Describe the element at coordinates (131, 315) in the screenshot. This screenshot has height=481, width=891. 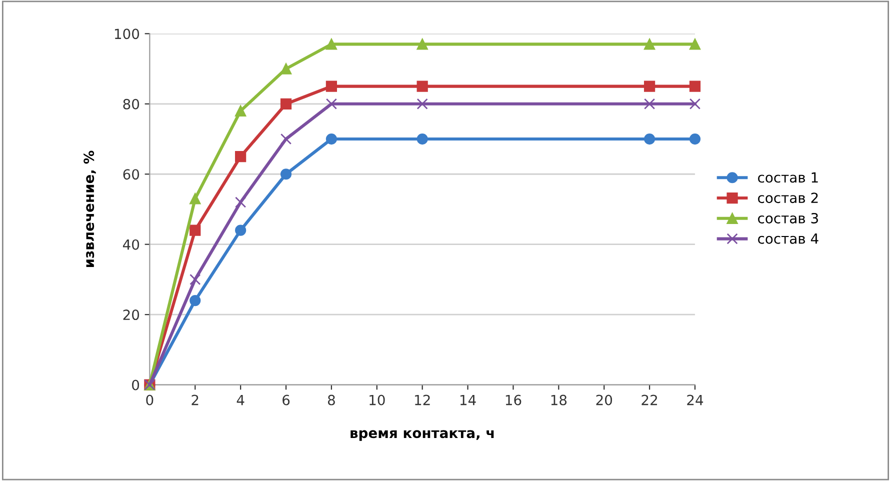
I see `y-tick-label: 20` at that location.